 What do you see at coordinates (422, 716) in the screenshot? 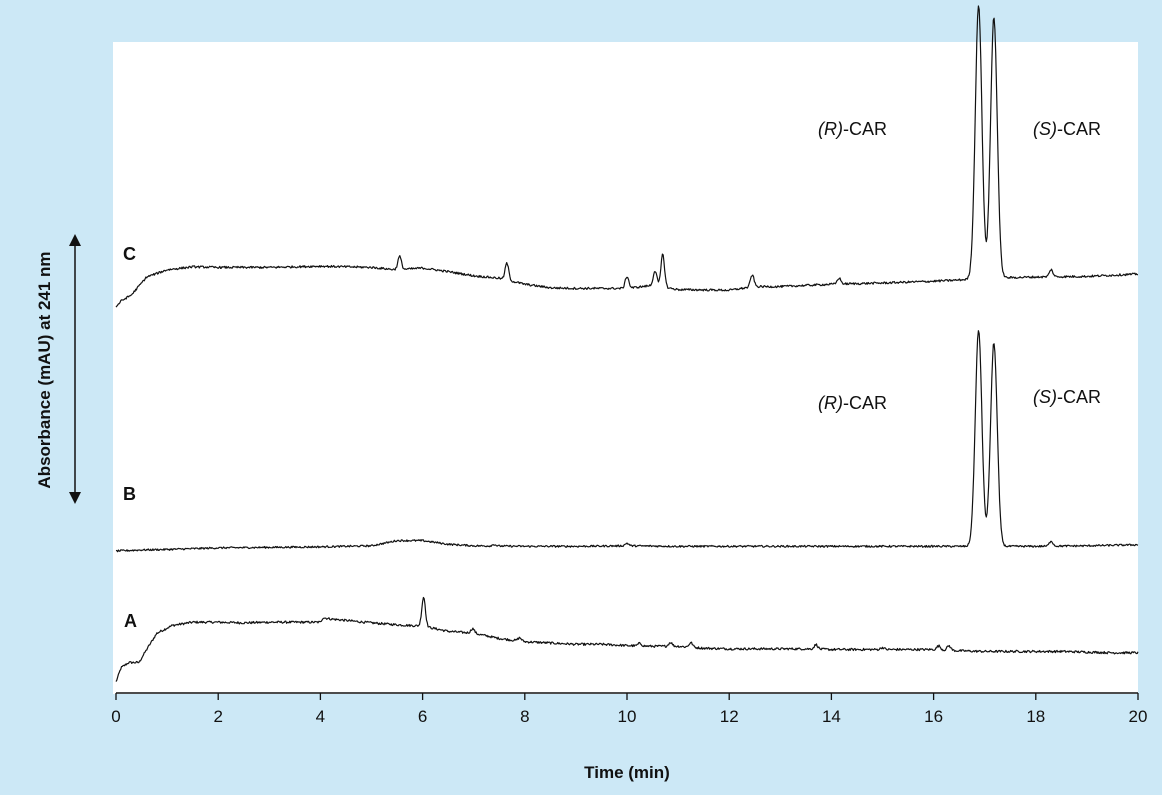
I see `x-tick-label: 6` at bounding box center [422, 716].